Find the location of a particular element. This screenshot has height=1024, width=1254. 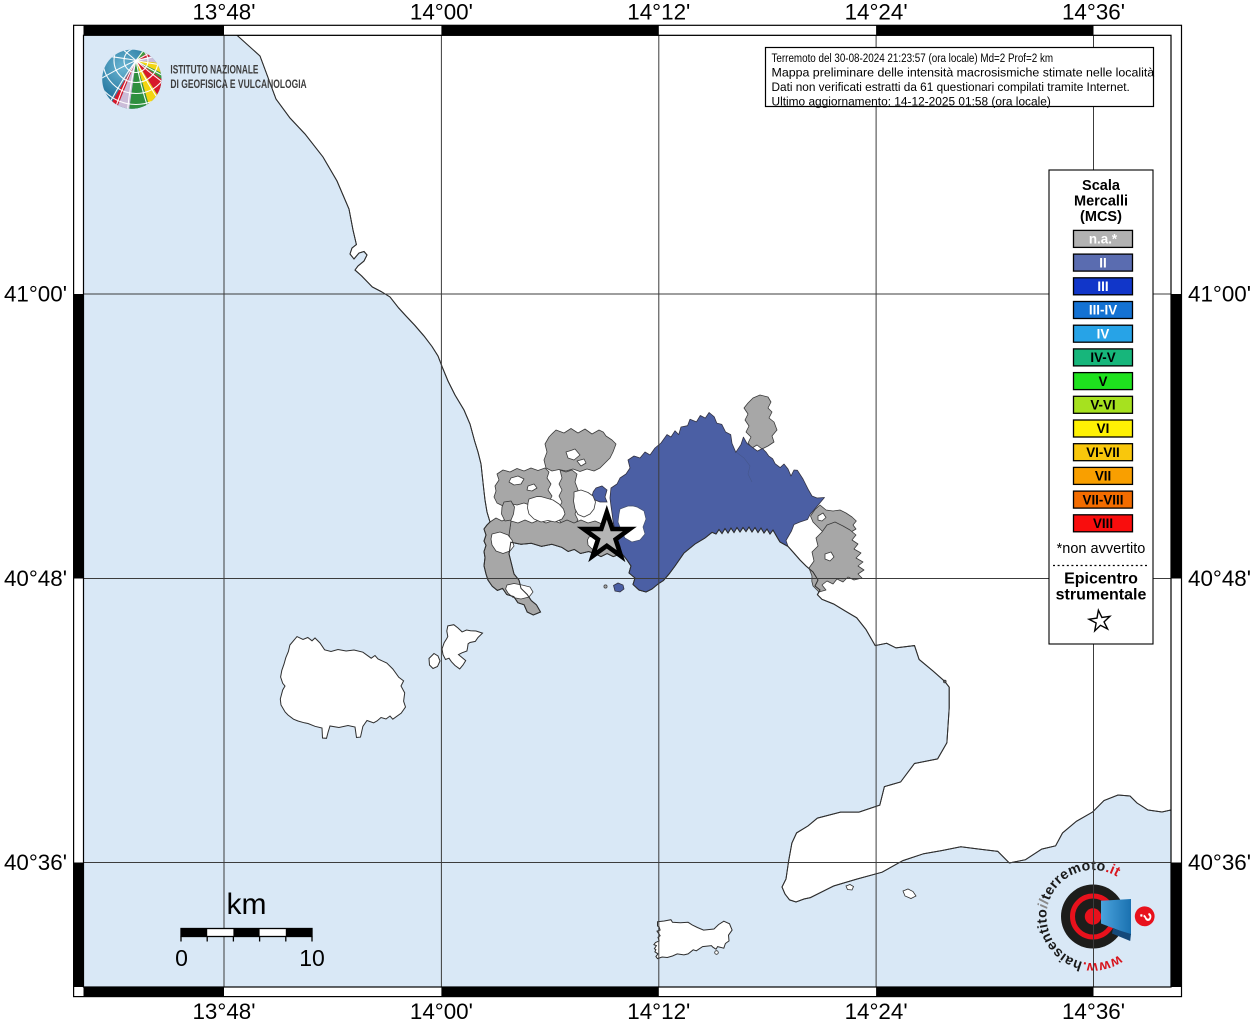

svg-text: VII is located at coordinates (1103, 476).